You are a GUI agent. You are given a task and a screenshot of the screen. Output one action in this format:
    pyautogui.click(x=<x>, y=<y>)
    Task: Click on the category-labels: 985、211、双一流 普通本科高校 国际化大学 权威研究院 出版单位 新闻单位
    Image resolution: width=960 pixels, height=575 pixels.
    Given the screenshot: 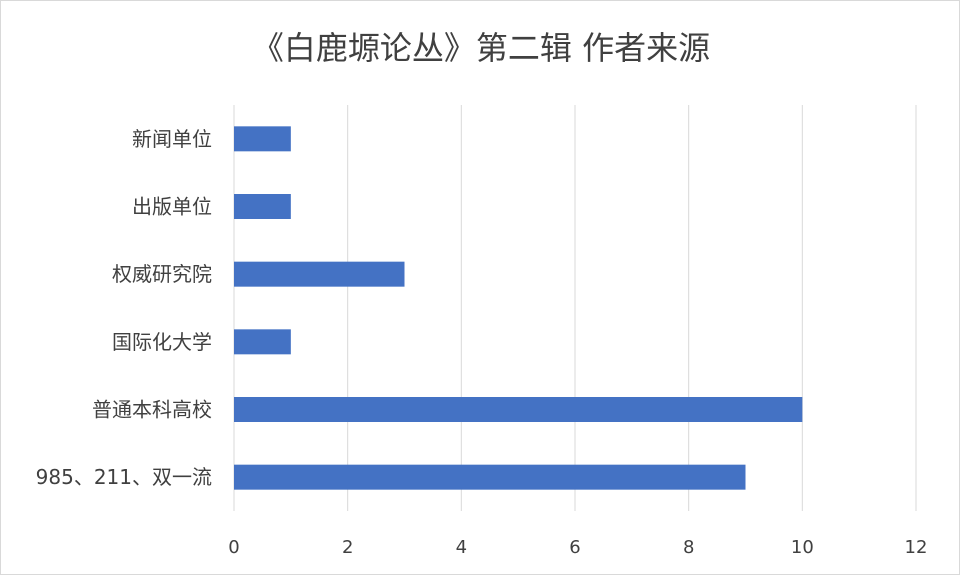 What is the action you would take?
    pyautogui.click(x=124, y=308)
    